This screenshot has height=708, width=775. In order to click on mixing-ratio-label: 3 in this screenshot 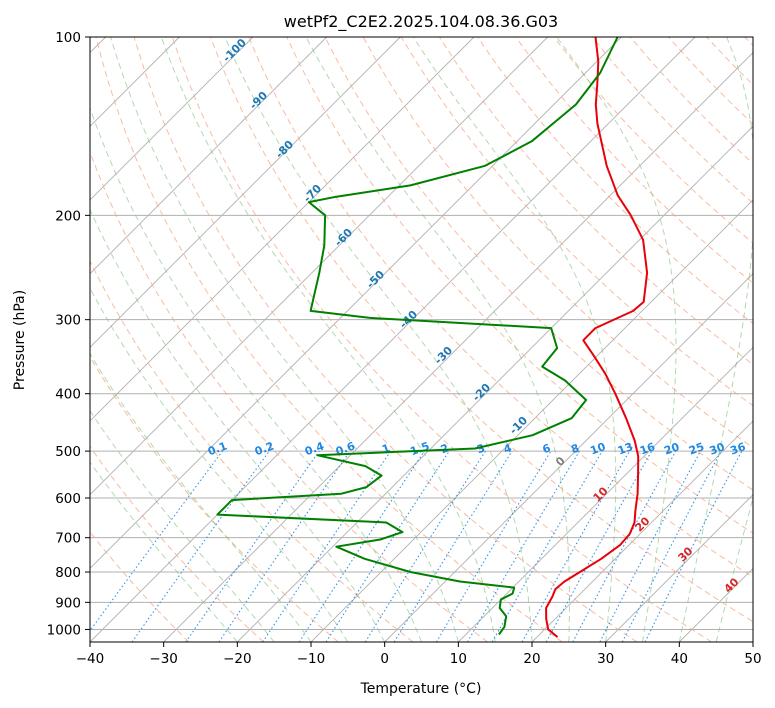, I will do `click(481, 449)`.